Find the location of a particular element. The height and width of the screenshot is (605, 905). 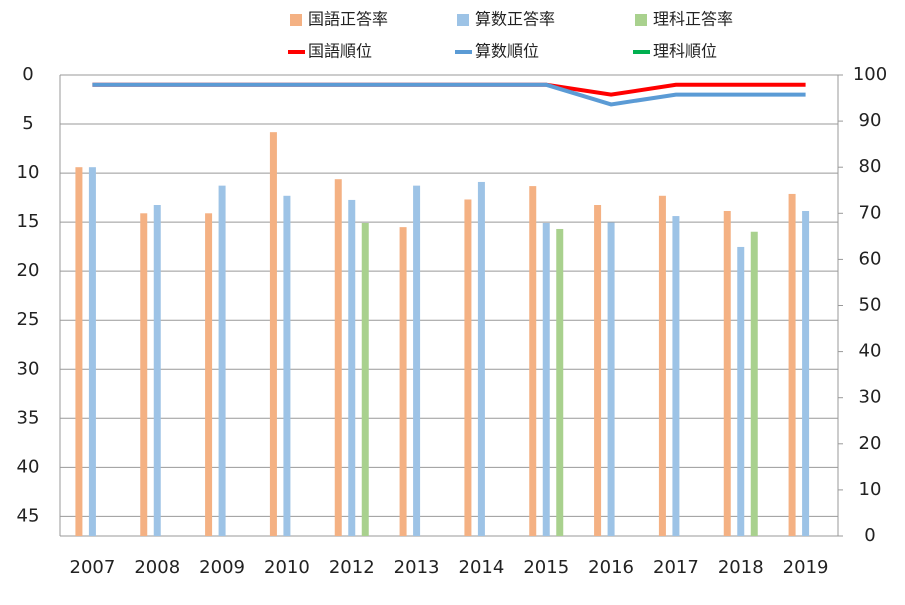

x-tick-label: 2010 is located at coordinates (287, 567).